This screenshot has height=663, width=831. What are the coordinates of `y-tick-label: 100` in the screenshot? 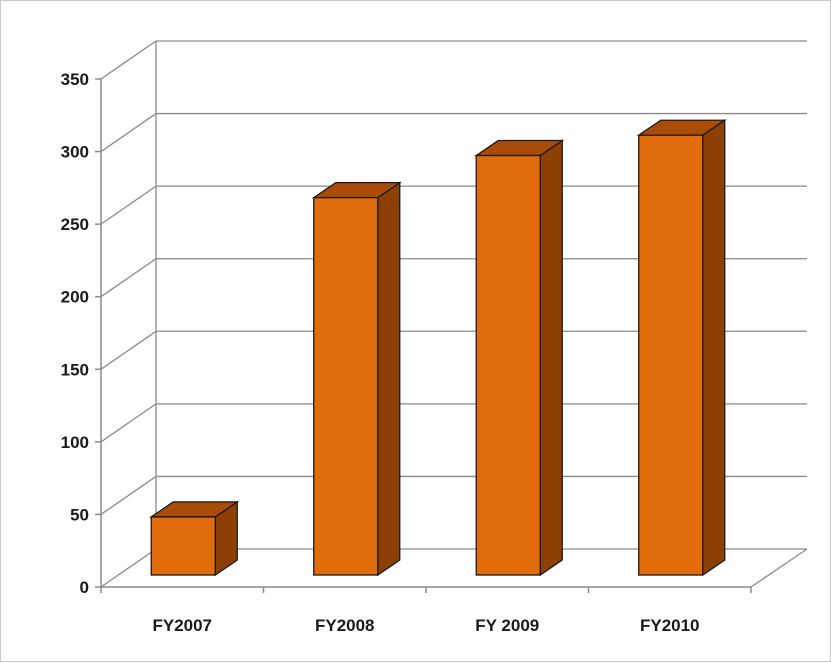 It's located at (75, 442).